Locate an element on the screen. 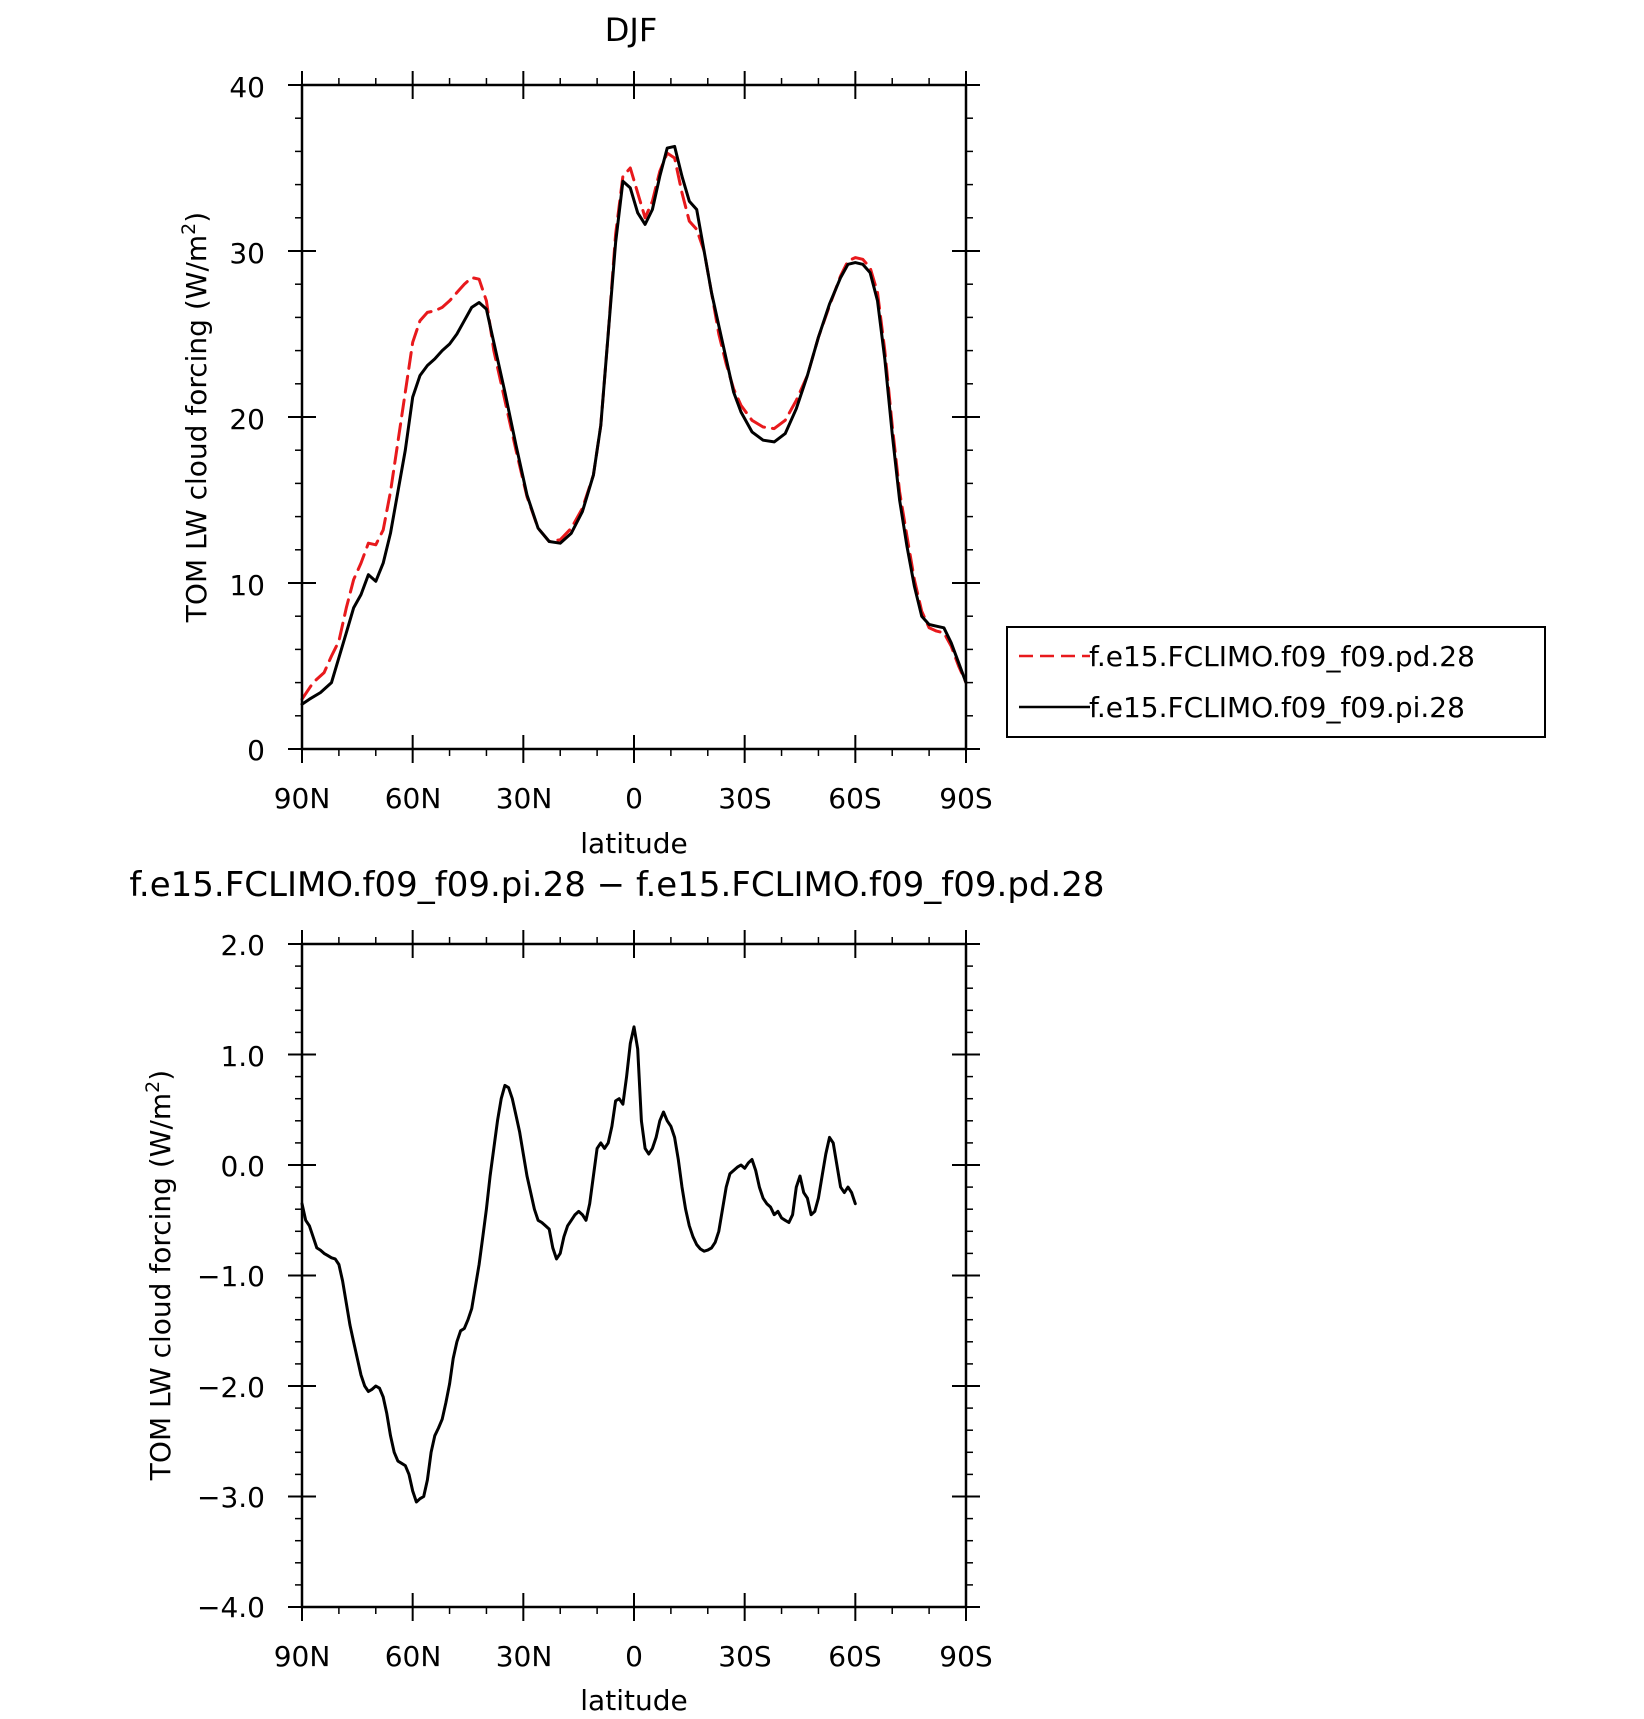 The image size is (1644, 1719). bottom-ytick-label: 0.0 is located at coordinates (242, 1166).